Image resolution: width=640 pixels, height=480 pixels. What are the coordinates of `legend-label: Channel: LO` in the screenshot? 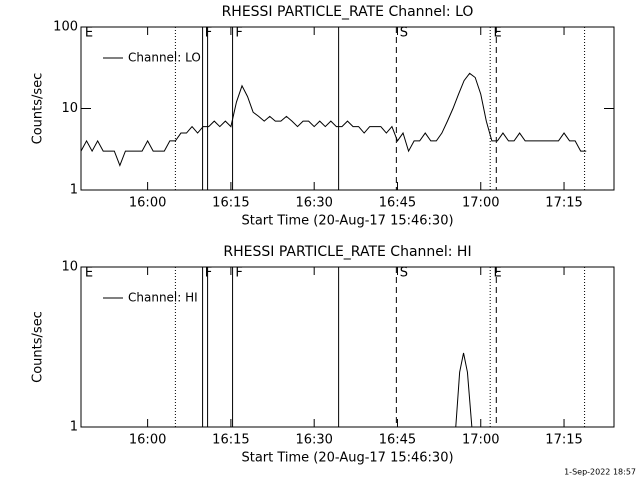 It's located at (164, 58).